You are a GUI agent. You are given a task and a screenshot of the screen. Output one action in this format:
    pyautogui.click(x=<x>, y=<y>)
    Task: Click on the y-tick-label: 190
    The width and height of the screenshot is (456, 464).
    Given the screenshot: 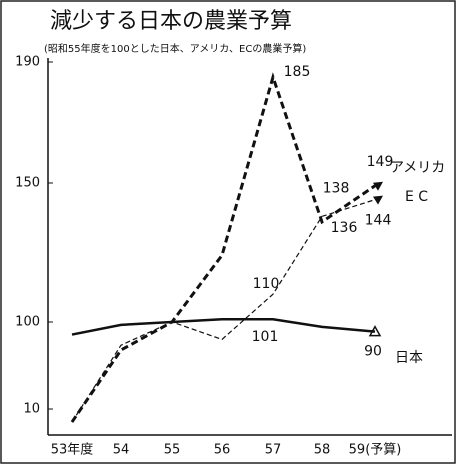 What is the action you would take?
    pyautogui.click(x=27, y=62)
    